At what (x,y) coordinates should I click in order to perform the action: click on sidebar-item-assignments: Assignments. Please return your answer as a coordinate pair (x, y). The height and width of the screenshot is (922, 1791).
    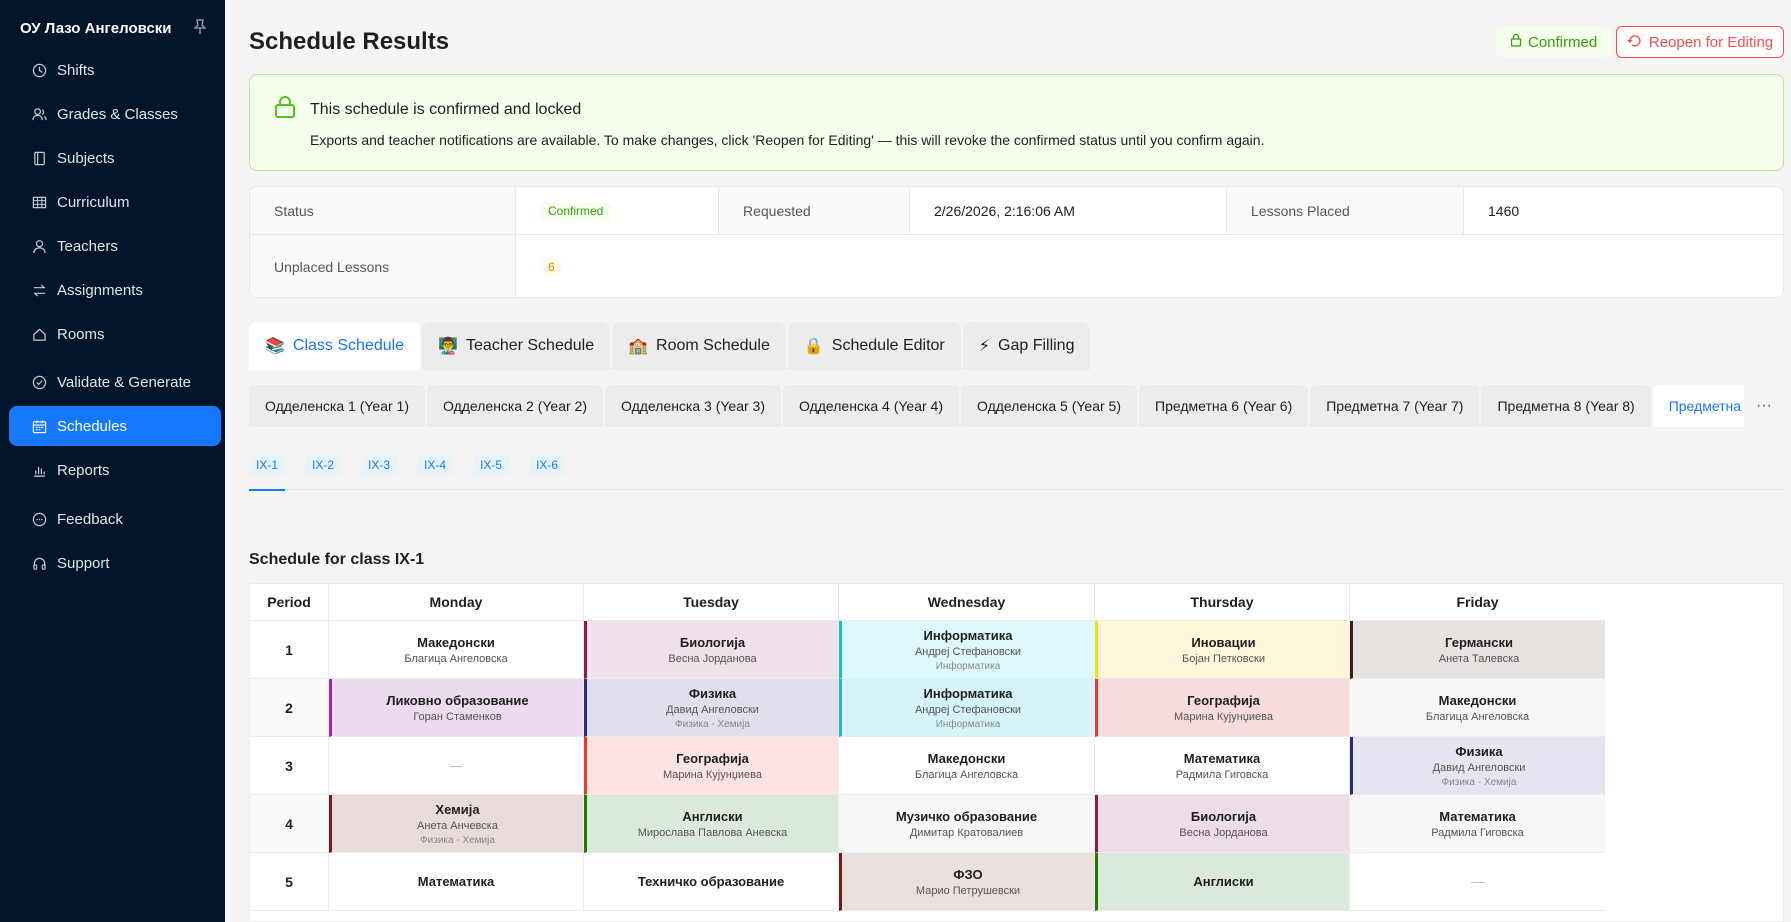
    Looking at the image, I should click on (115, 290).